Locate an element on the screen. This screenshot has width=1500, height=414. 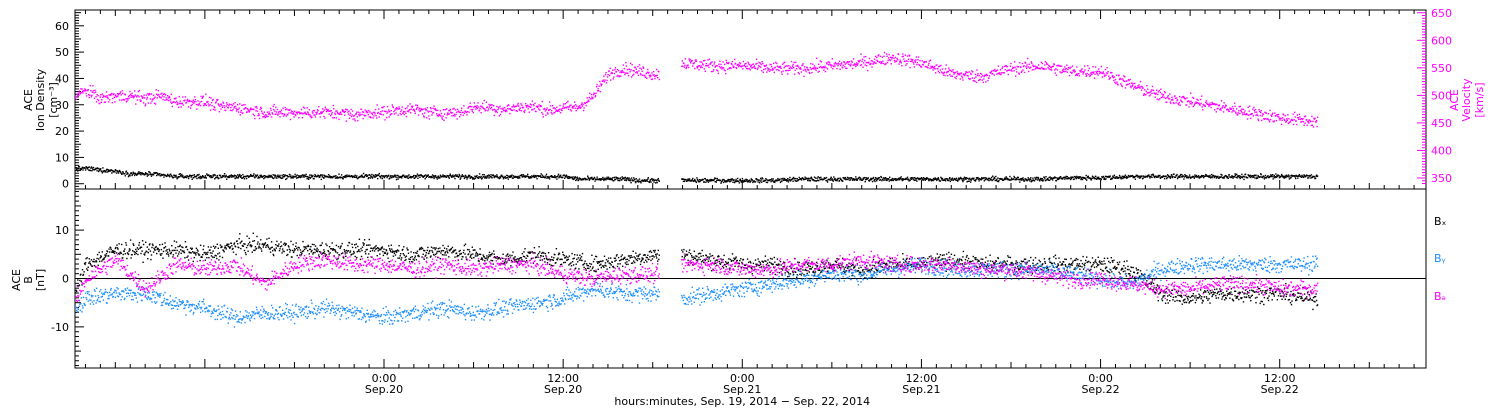
b-tick-label: 10 is located at coordinates (62, 230).